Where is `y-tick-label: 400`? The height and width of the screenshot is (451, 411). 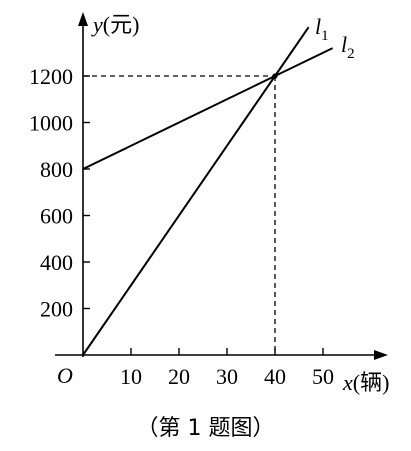
y-tick-label: 400 is located at coordinates (56, 262).